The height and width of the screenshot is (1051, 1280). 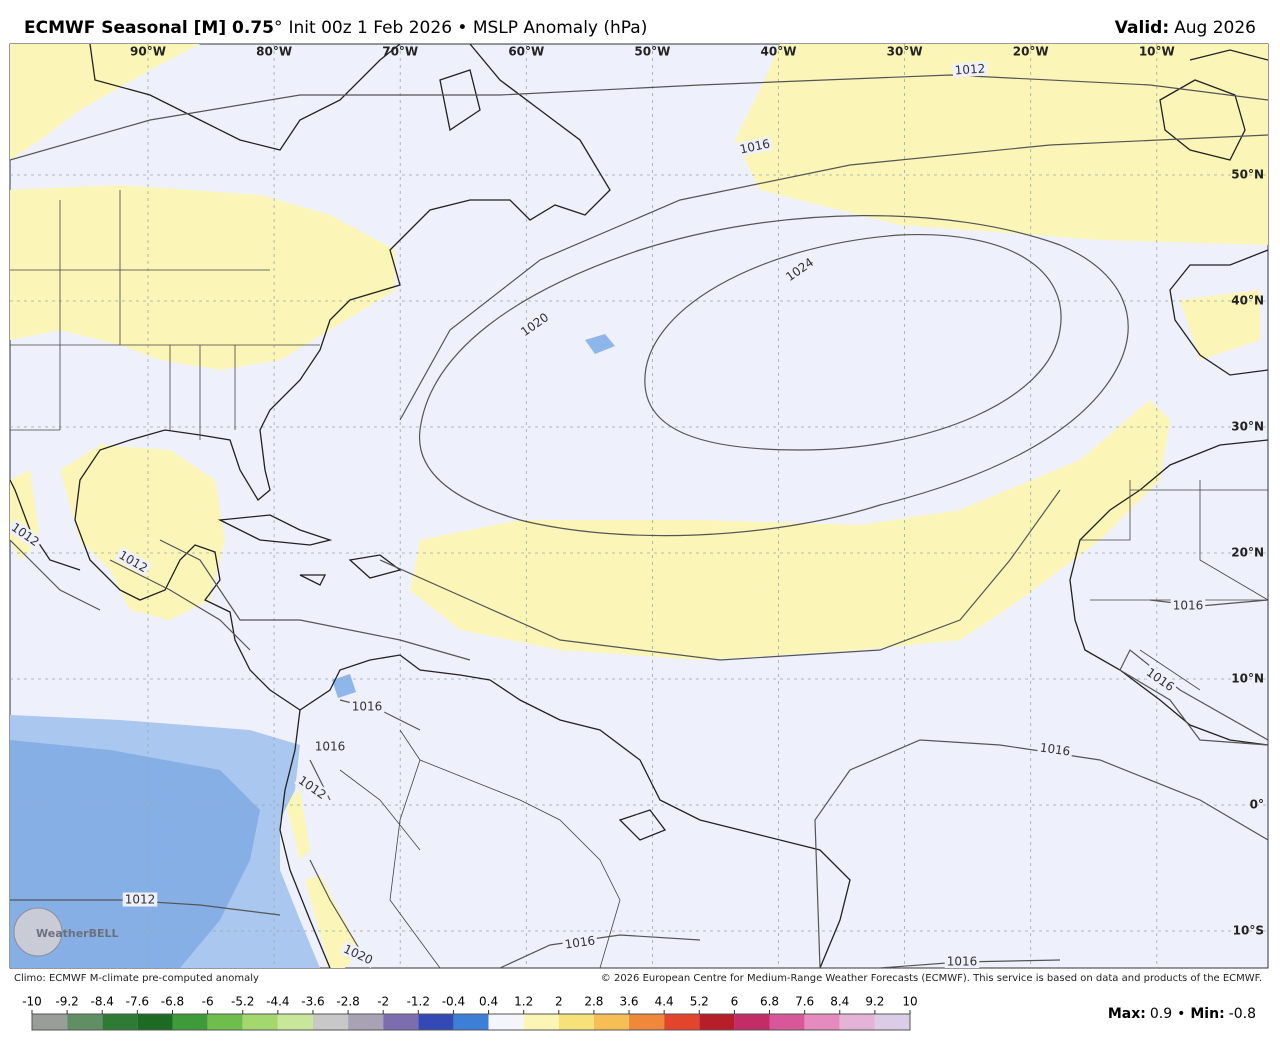 What do you see at coordinates (242, 1002) in the screenshot?
I see `colorbar-tick-label: -5.2` at bounding box center [242, 1002].